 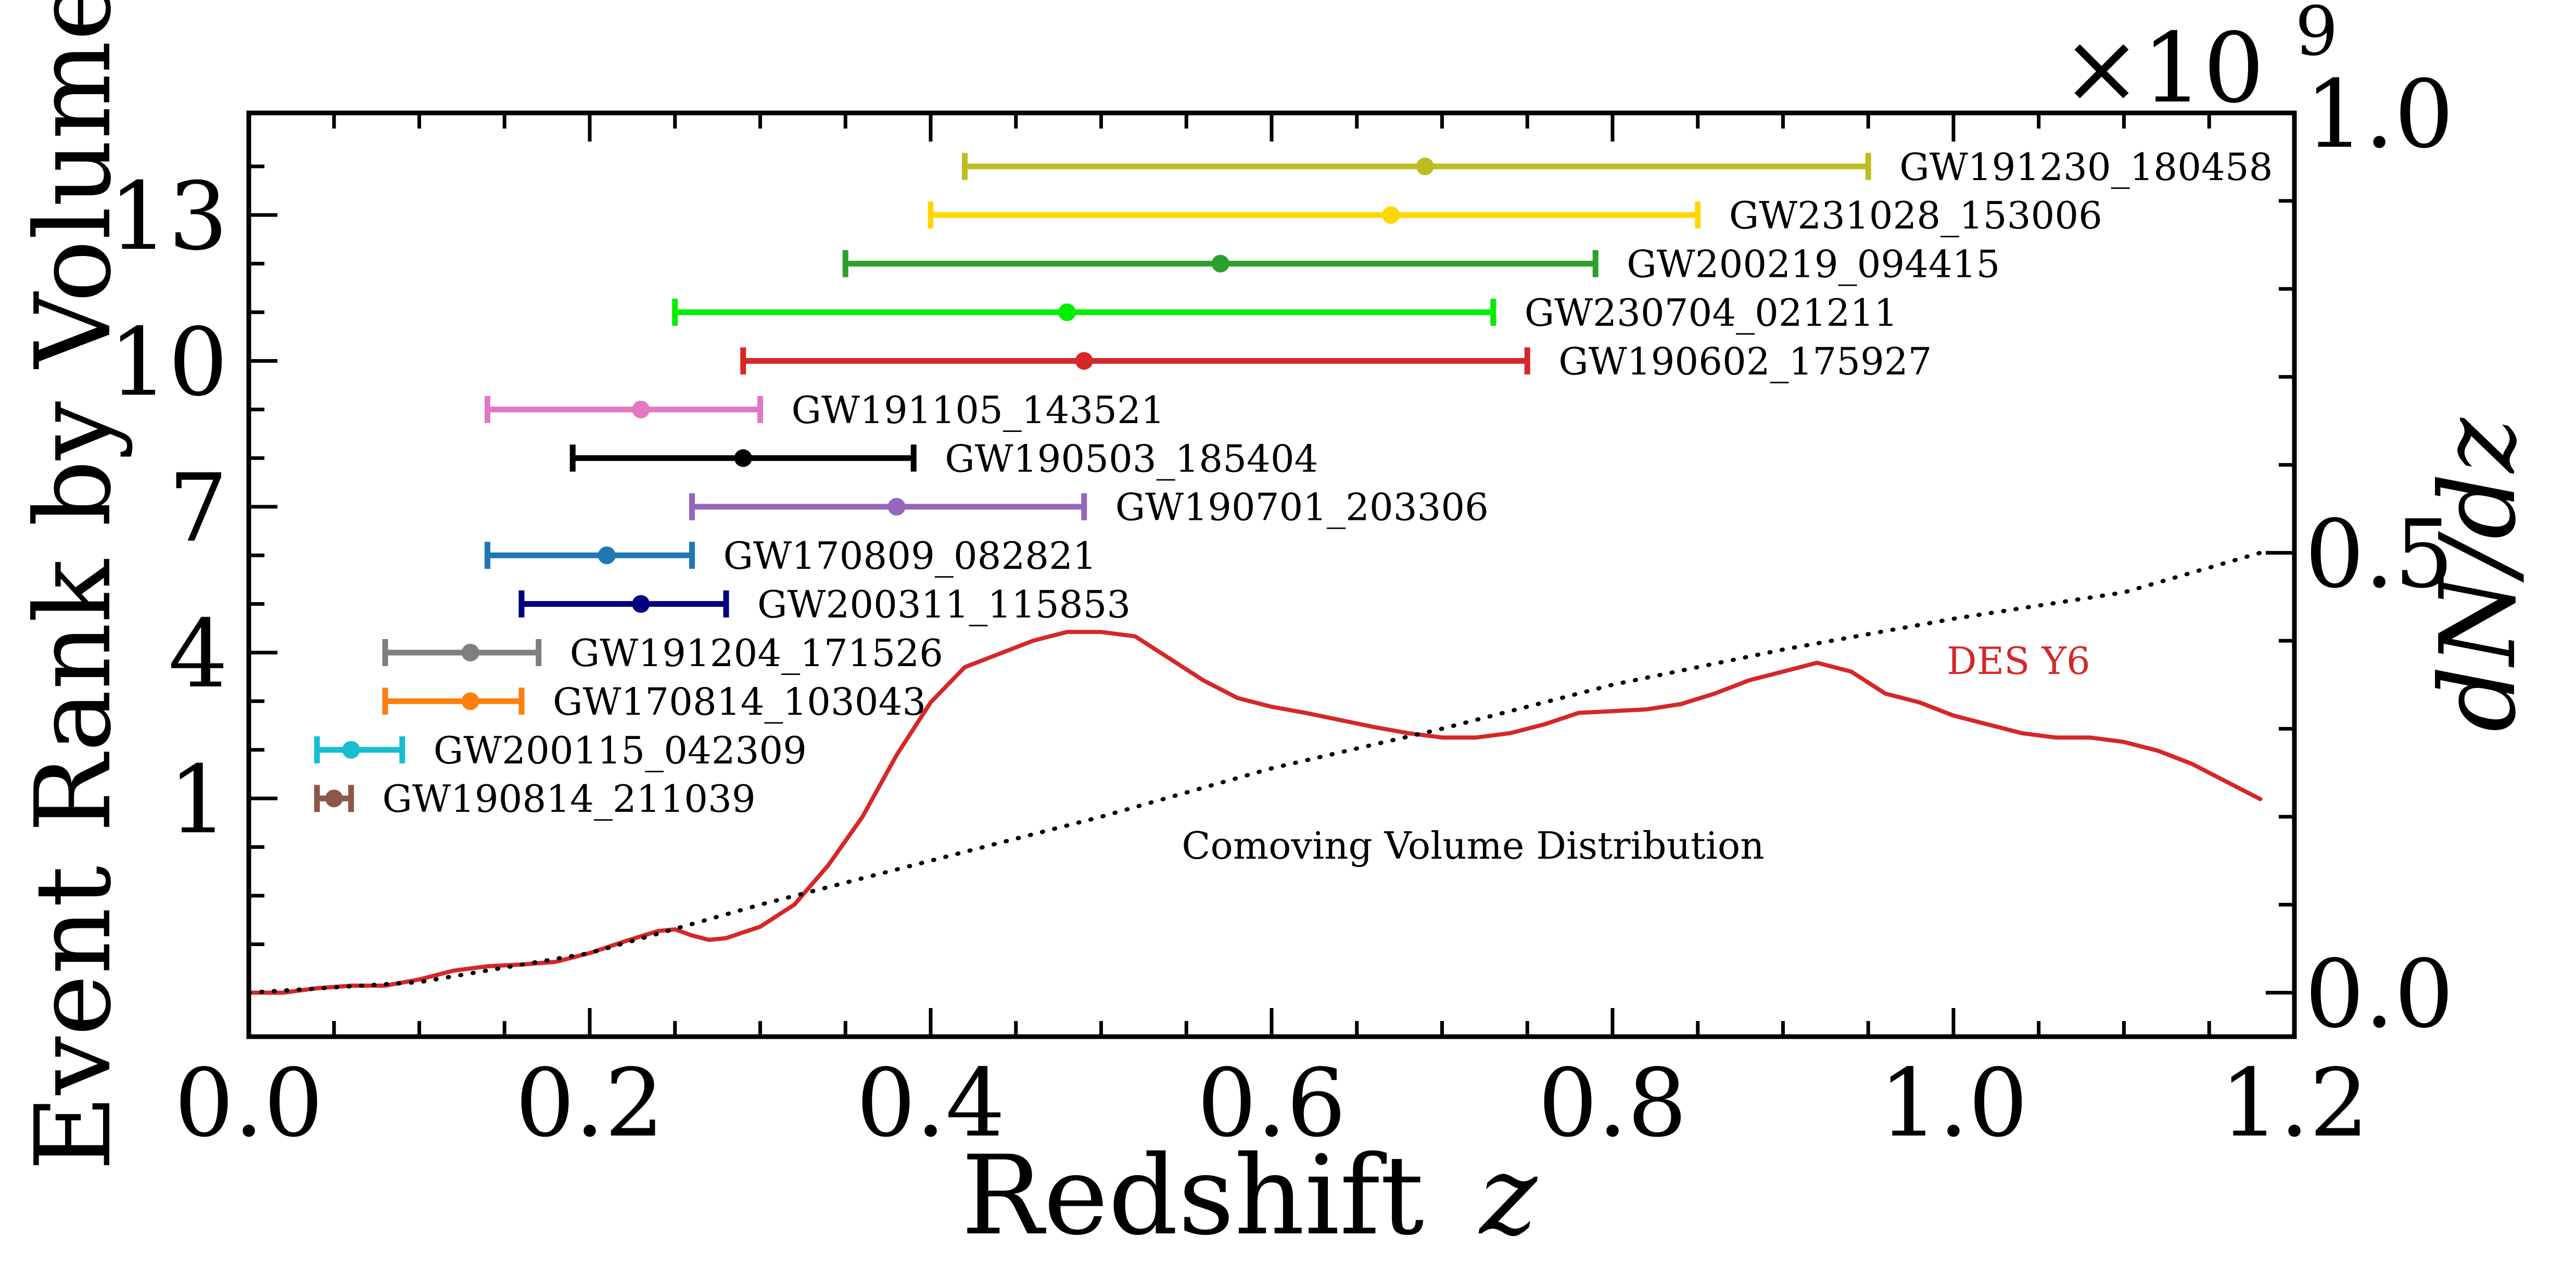 I want to click on event-GW191204_171526: GW191204_171526, so click(x=662, y=653).